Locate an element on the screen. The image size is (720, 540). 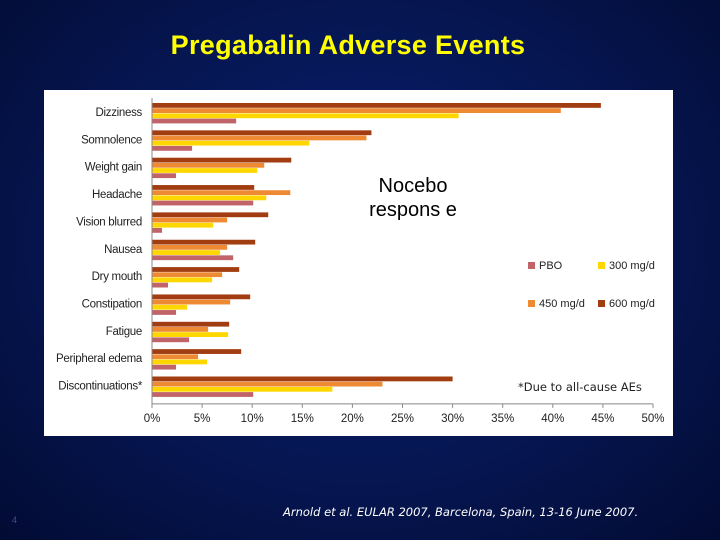
category-label: Fatigue is located at coordinates (124, 332).